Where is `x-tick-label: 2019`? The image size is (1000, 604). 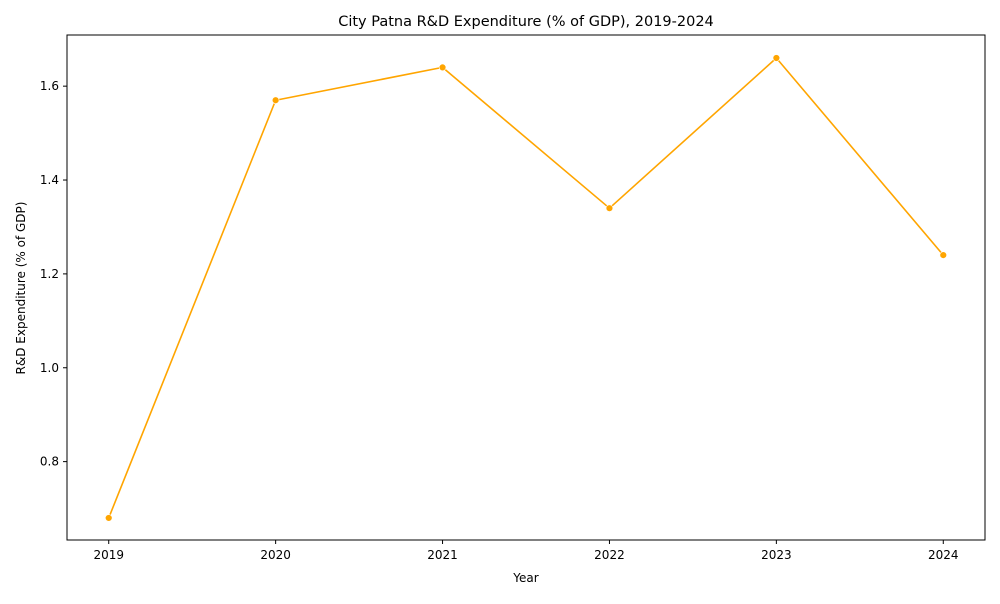 x-tick-label: 2019 is located at coordinates (108, 555).